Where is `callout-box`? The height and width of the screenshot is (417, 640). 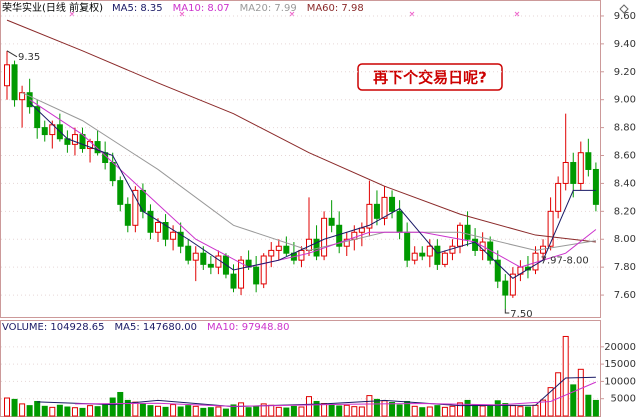
callout-box is located at coordinates (430, 77).